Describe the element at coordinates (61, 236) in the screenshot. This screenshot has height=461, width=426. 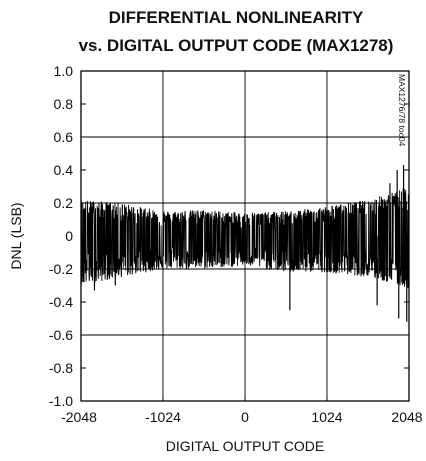
I see `y-tick-labels: 1.0 0.8 0.6 0.4 0.2 0 -0.2 -0.4 -0.6 -0.8 -1.0` at that location.